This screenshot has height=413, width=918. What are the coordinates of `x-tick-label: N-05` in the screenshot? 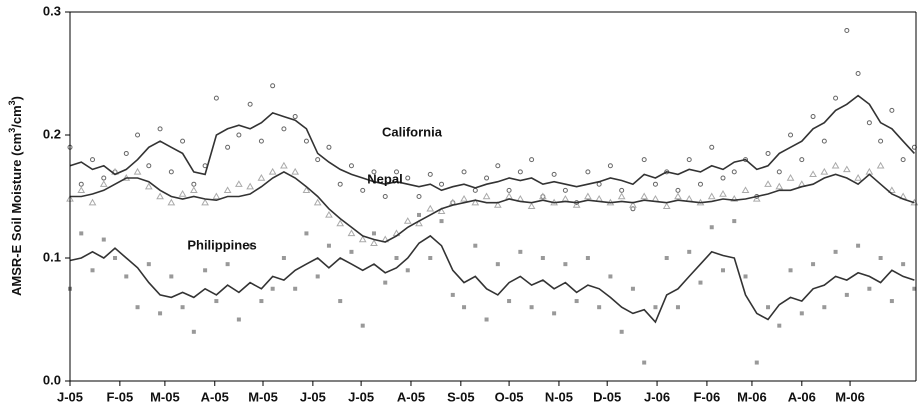 It's located at (559, 396).